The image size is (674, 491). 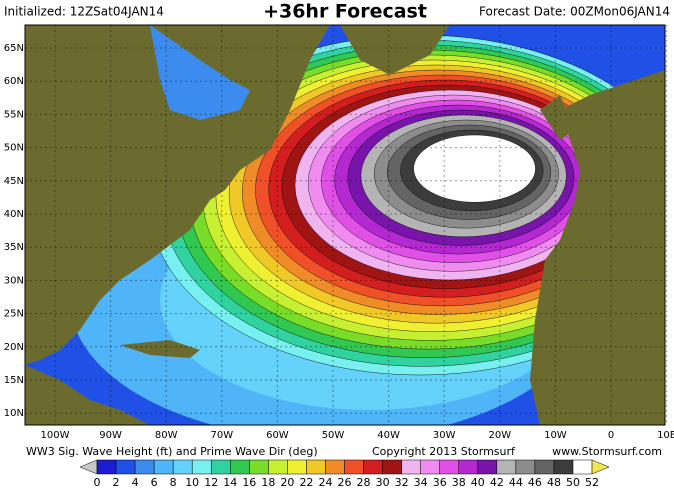 I want to click on colorbar-label: 44, so click(x=516, y=482).